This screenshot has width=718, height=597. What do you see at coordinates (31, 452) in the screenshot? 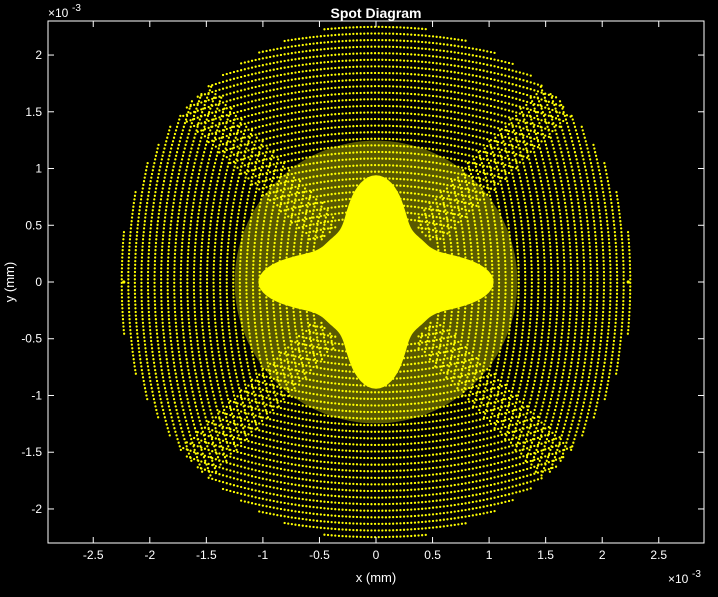
I see `y-tick-label: -1.5` at bounding box center [31, 452].